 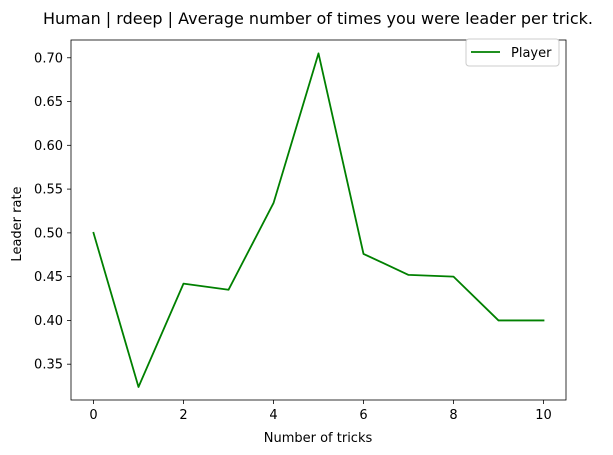 I want to click on legend-box, so click(x=512, y=52).